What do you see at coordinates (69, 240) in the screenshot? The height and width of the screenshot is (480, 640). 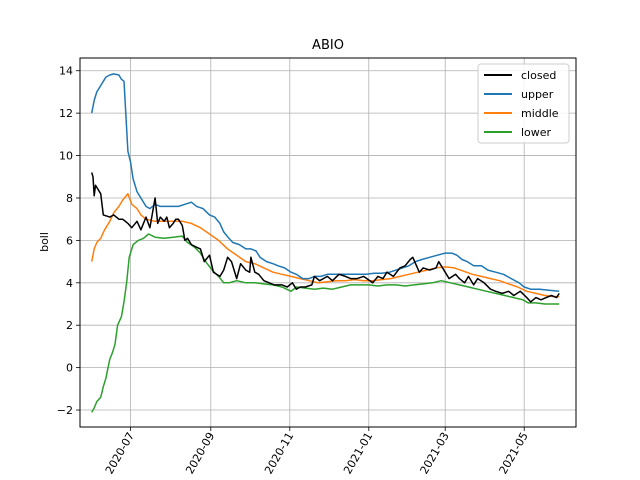 I see `y-tick-label: 6` at bounding box center [69, 240].